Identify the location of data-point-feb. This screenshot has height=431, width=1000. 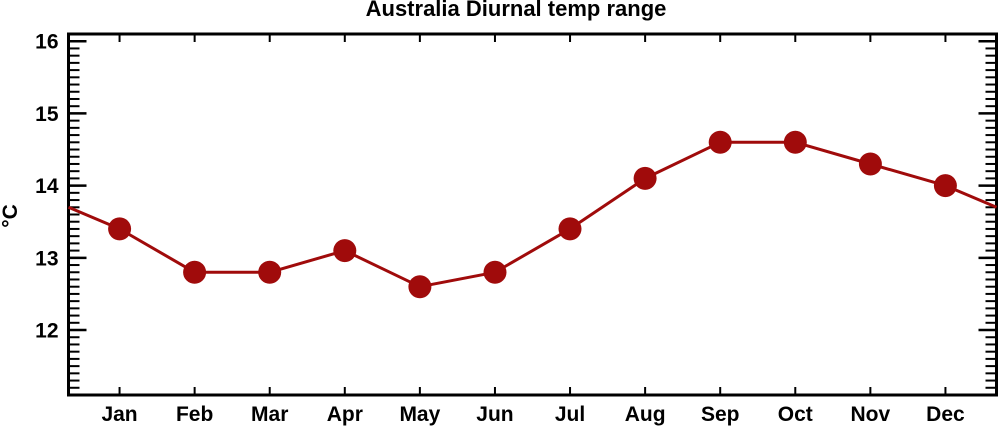
(195, 272).